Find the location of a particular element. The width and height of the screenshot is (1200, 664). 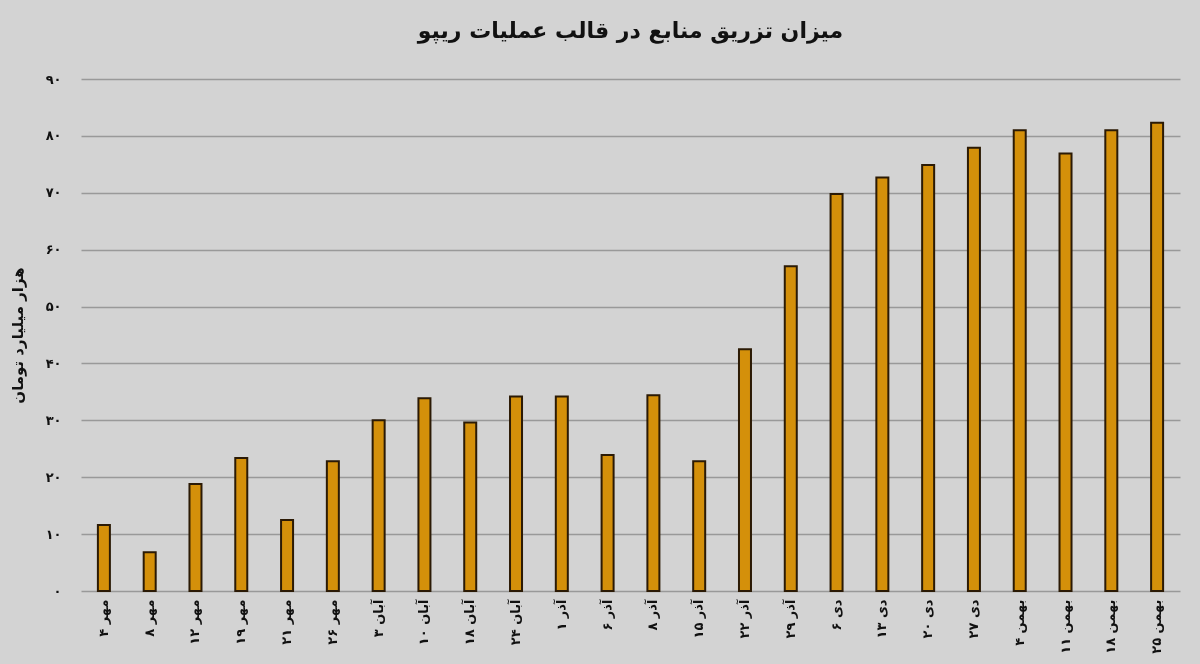

x-tick-label: ۶ آذر is located at coordinates (606, 614).